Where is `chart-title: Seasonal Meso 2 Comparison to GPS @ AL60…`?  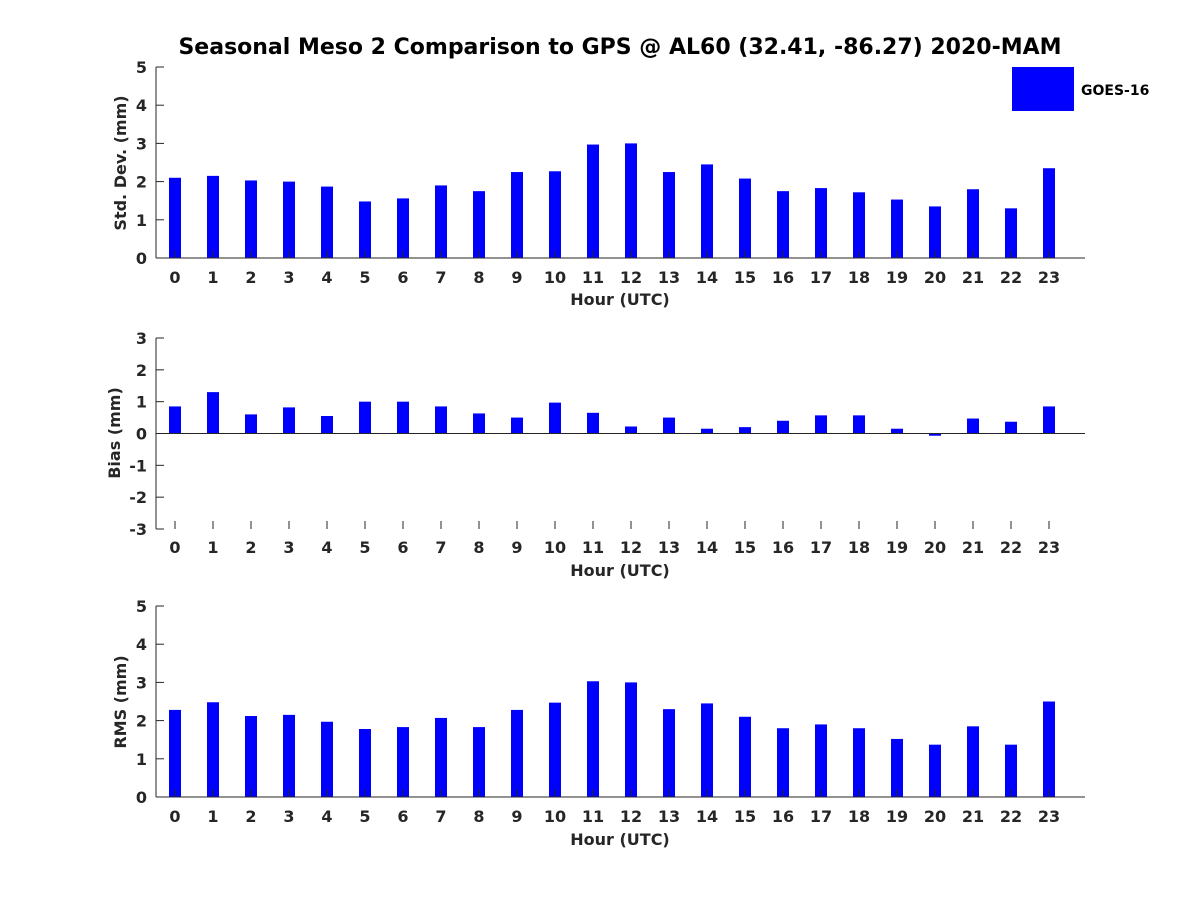
chart-title: Seasonal Meso 2 Comparison to GPS @ AL60… is located at coordinates (619, 47).